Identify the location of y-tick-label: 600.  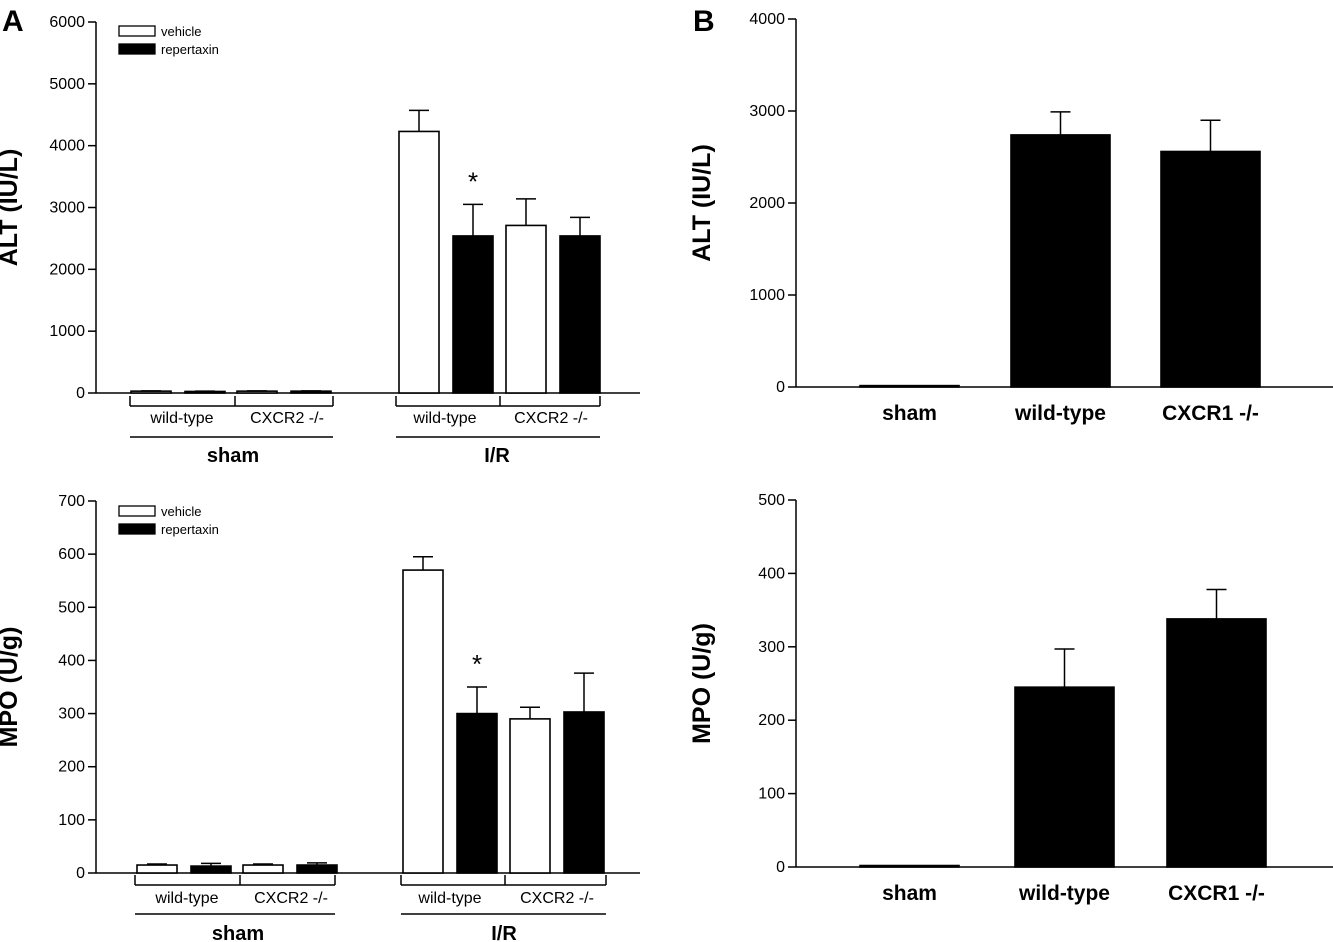
(71, 554).